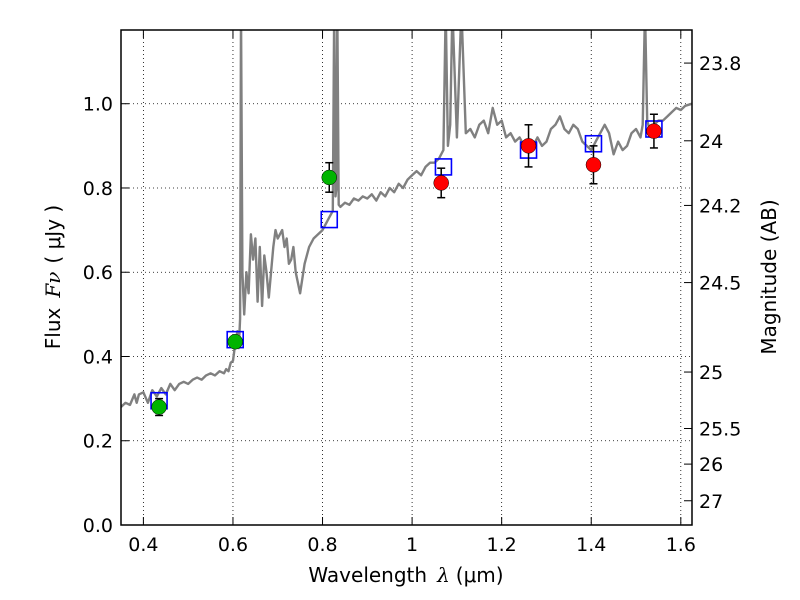 This screenshot has width=800, height=600. What do you see at coordinates (98, 526) in the screenshot?
I see `y-tick-label: 0.0` at bounding box center [98, 526].